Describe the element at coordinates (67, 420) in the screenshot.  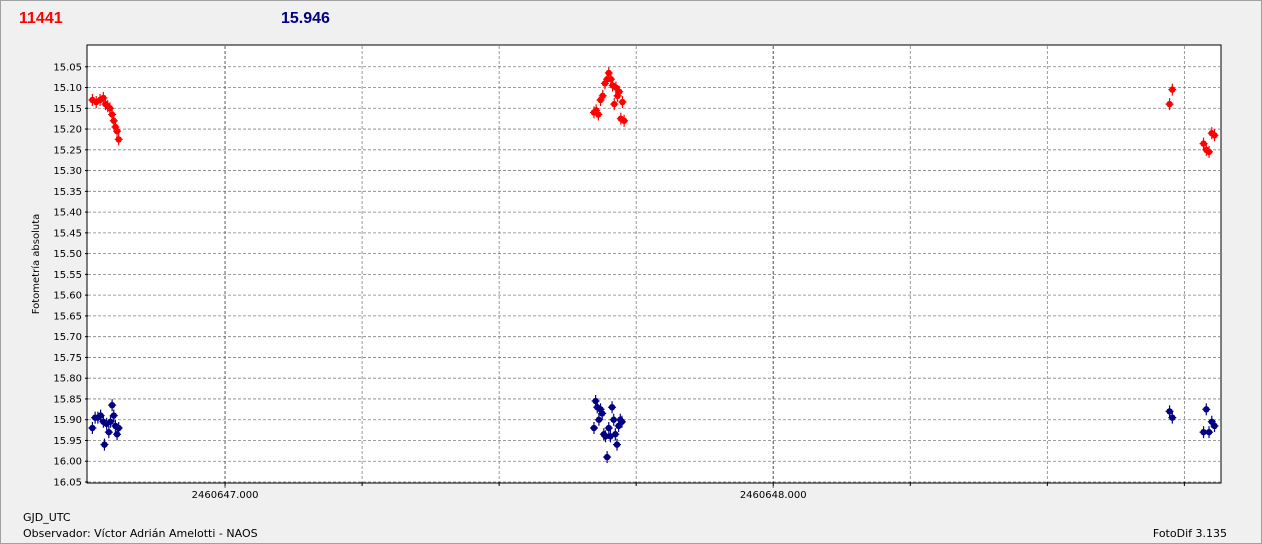
I see `y-tick-label-17: 15.90` at that location.